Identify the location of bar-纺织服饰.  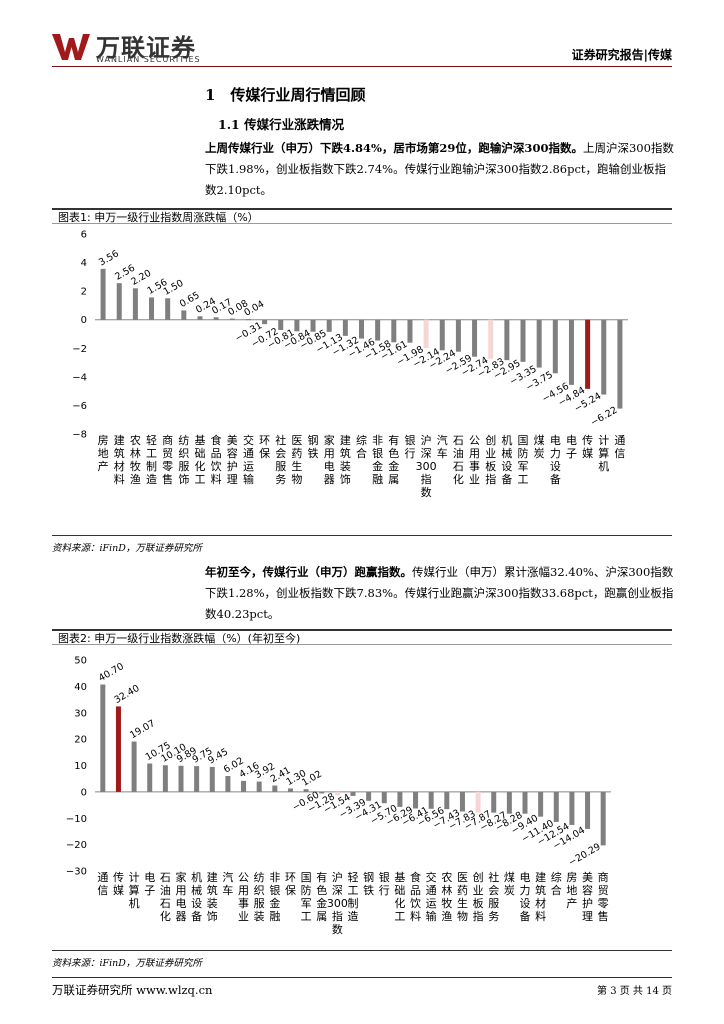
(184, 315).